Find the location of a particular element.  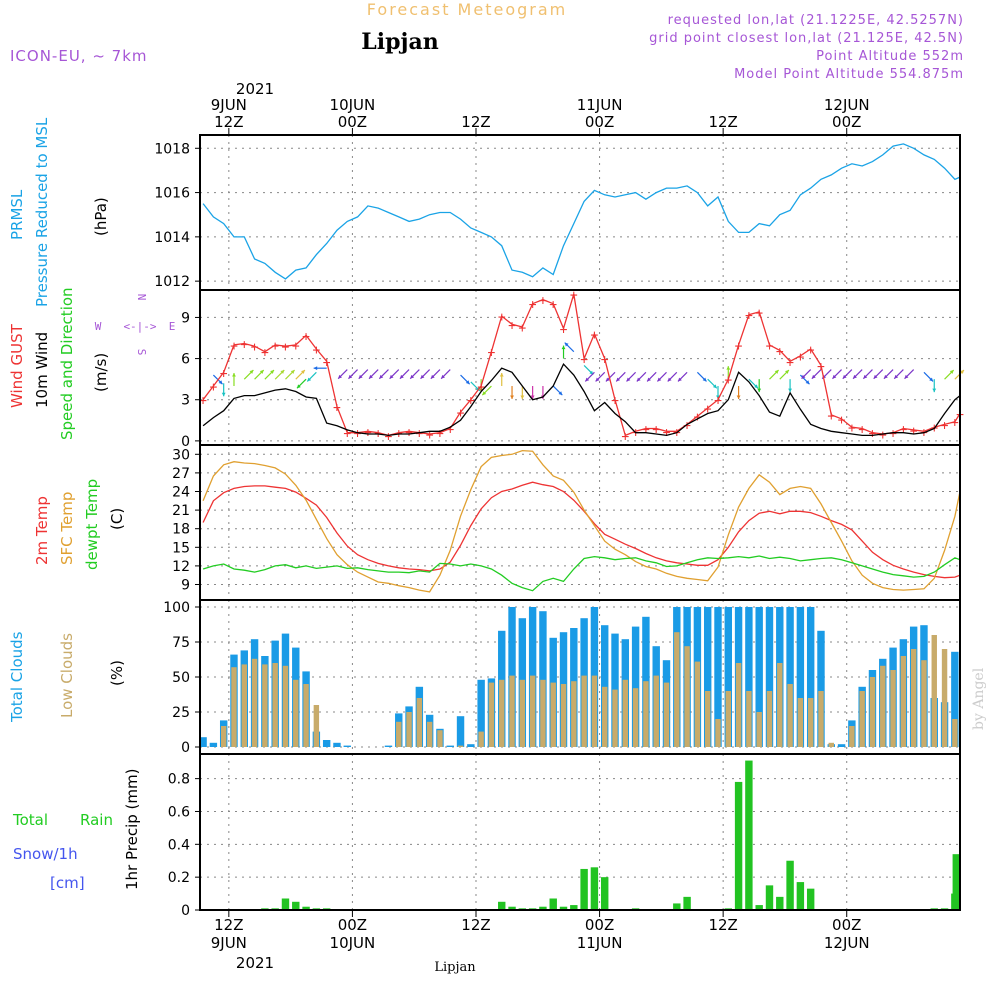

series-sfc-temp is located at coordinates (581, 521).